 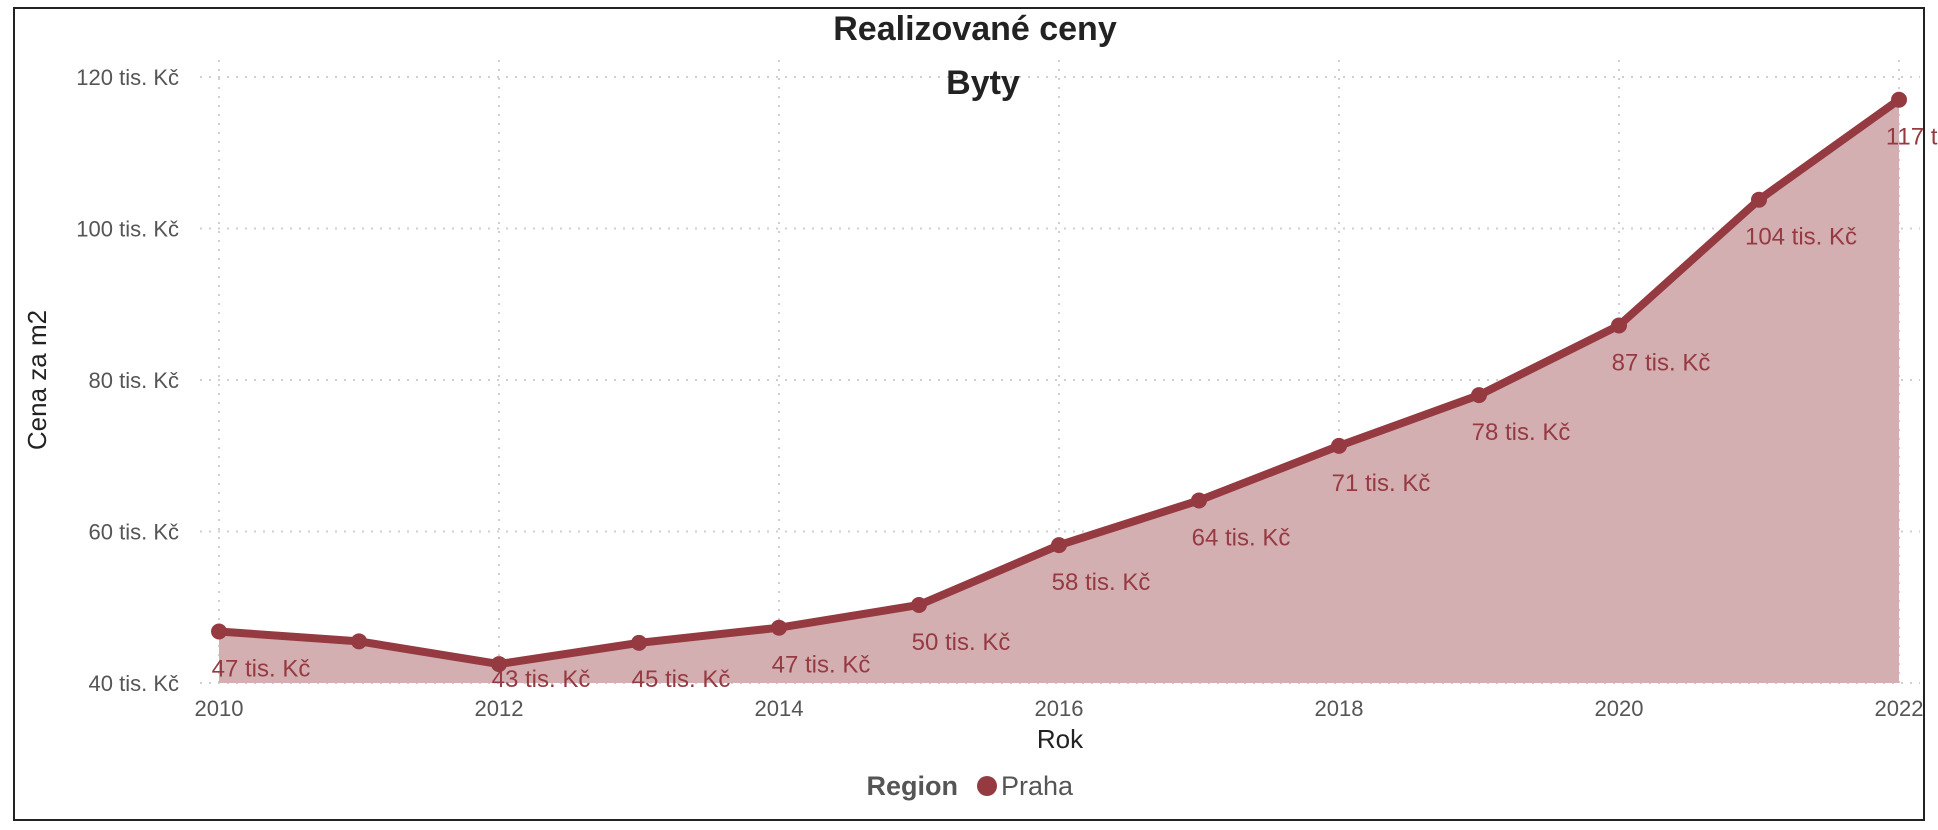 I want to click on x-axis-title: Rok, so click(x=1060, y=739).